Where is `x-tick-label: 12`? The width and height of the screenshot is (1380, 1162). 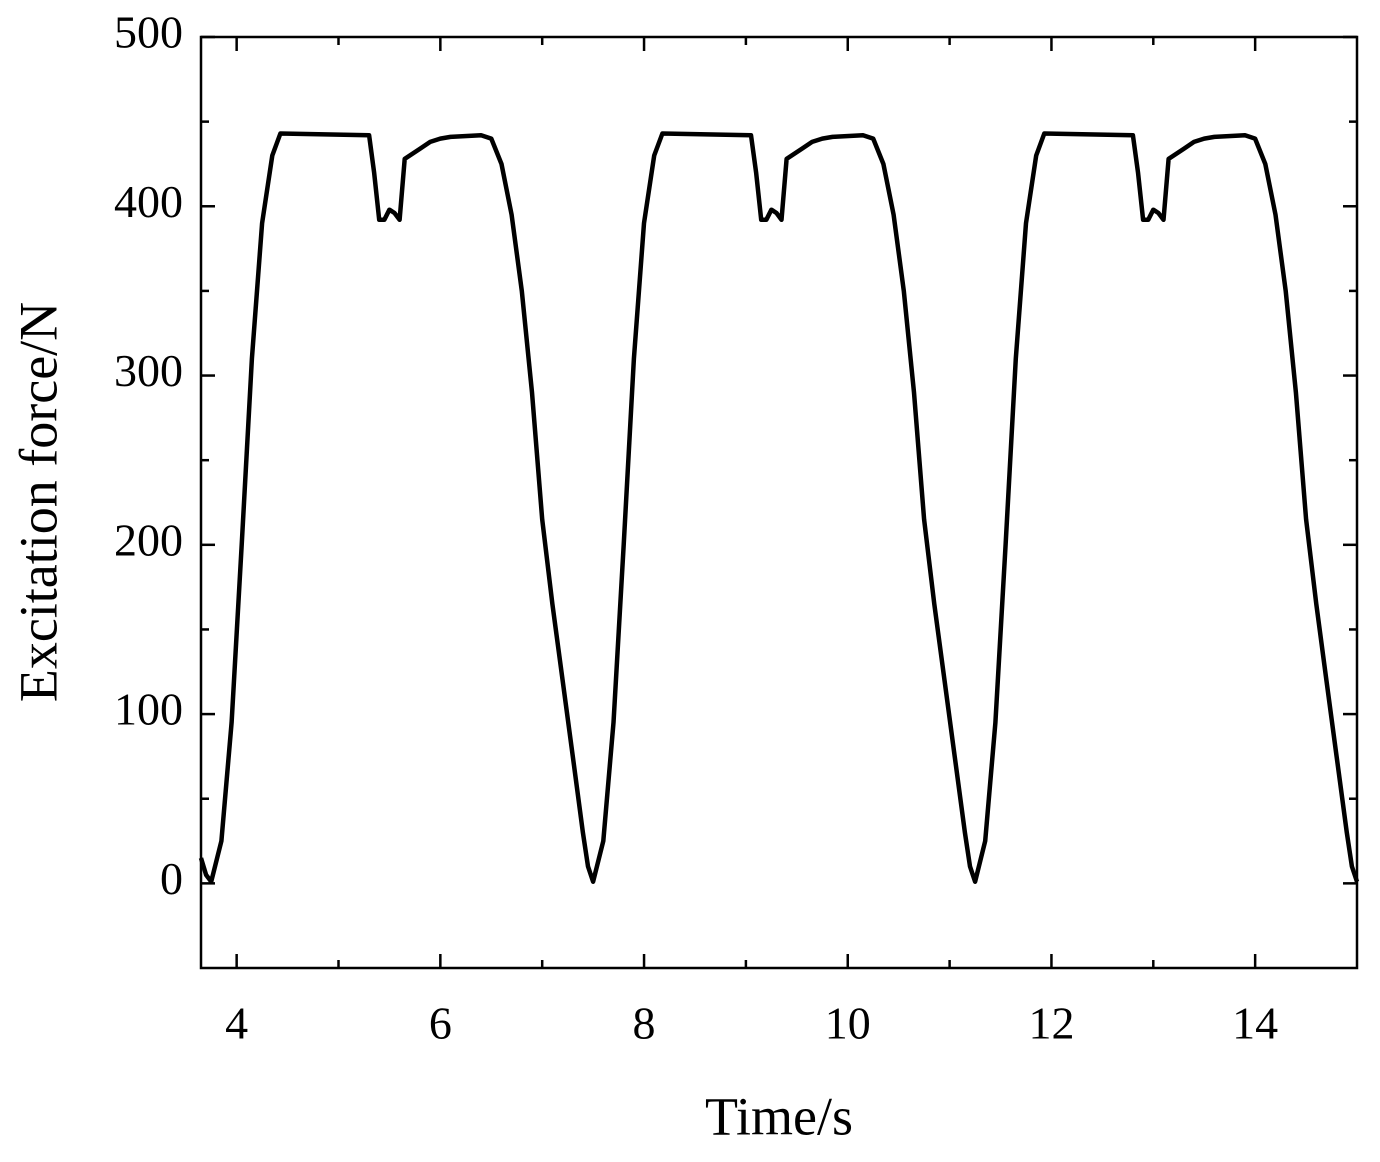
x-tick-label: 12 is located at coordinates (1051, 1023).